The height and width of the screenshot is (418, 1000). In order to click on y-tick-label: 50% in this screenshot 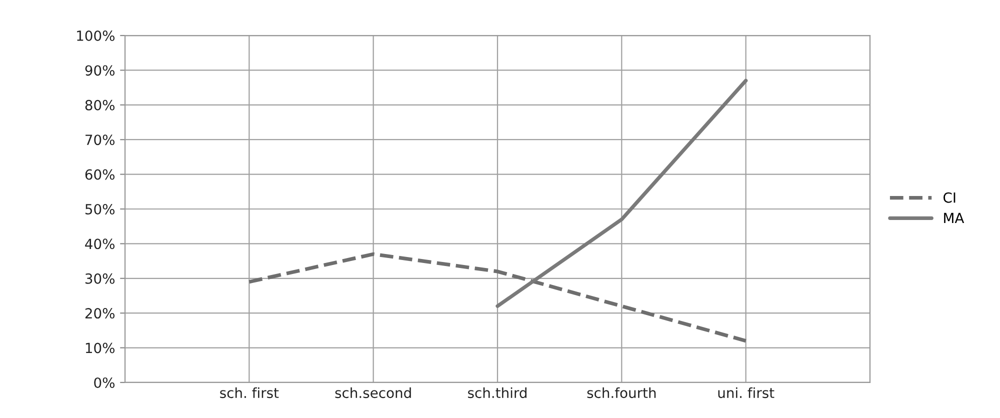, I will do `click(100, 209)`.